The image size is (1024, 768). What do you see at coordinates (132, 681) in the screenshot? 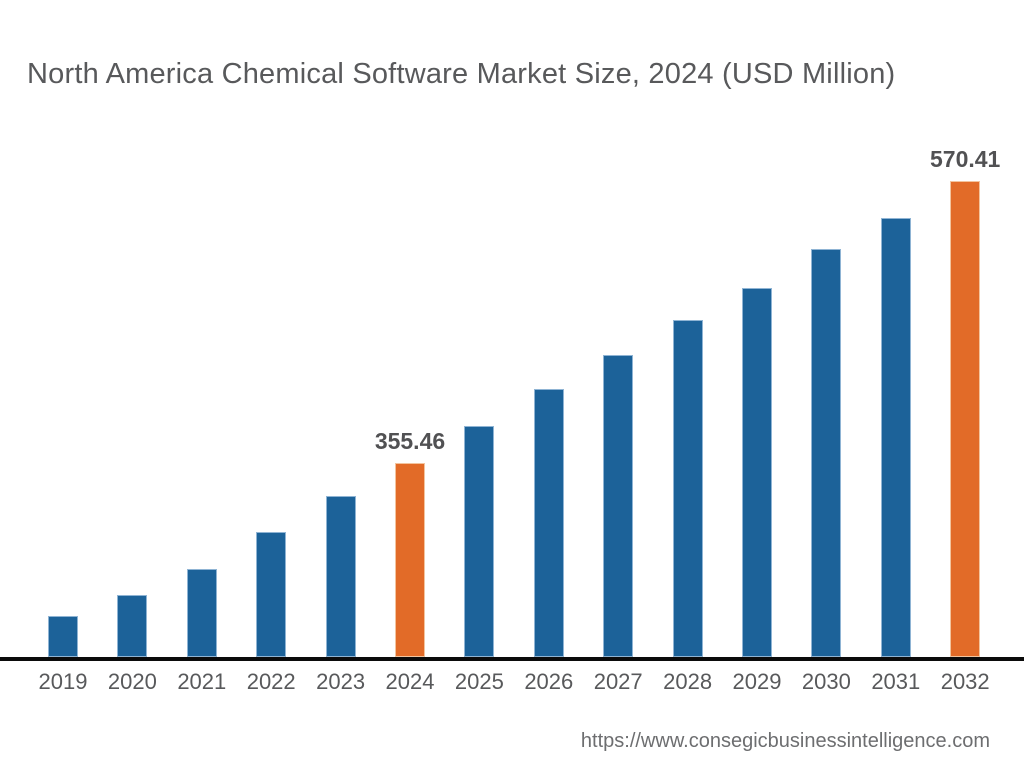
I see `x-axis-label-2020: 2020` at bounding box center [132, 681].